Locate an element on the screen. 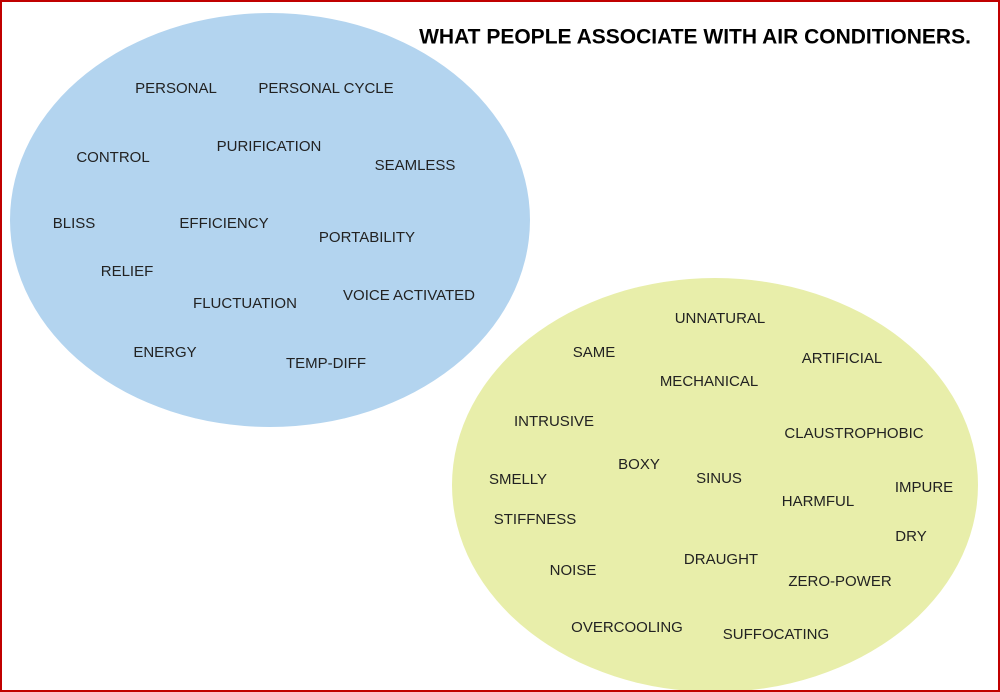  positive-word: VOICE ACTIVATED is located at coordinates (409, 295).